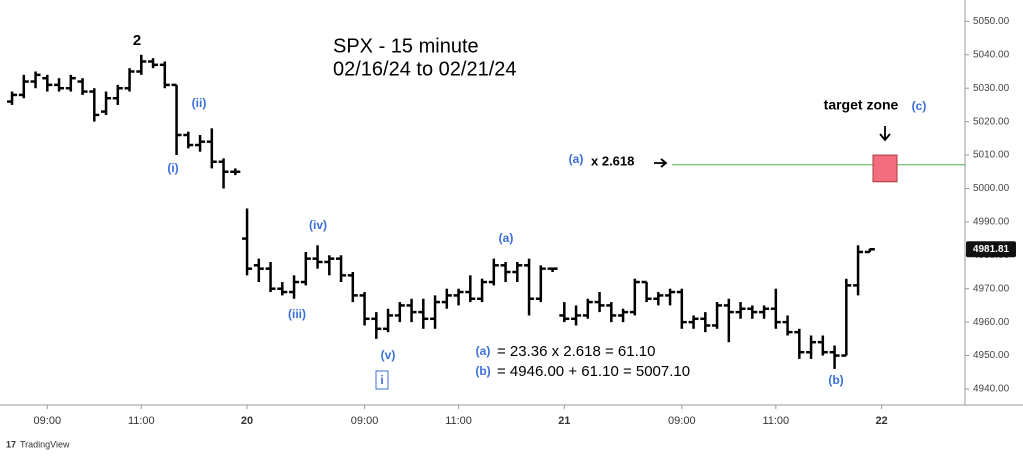 The height and width of the screenshot is (462, 1023). What do you see at coordinates (388, 355) in the screenshot?
I see `annotation: (v)` at bounding box center [388, 355].